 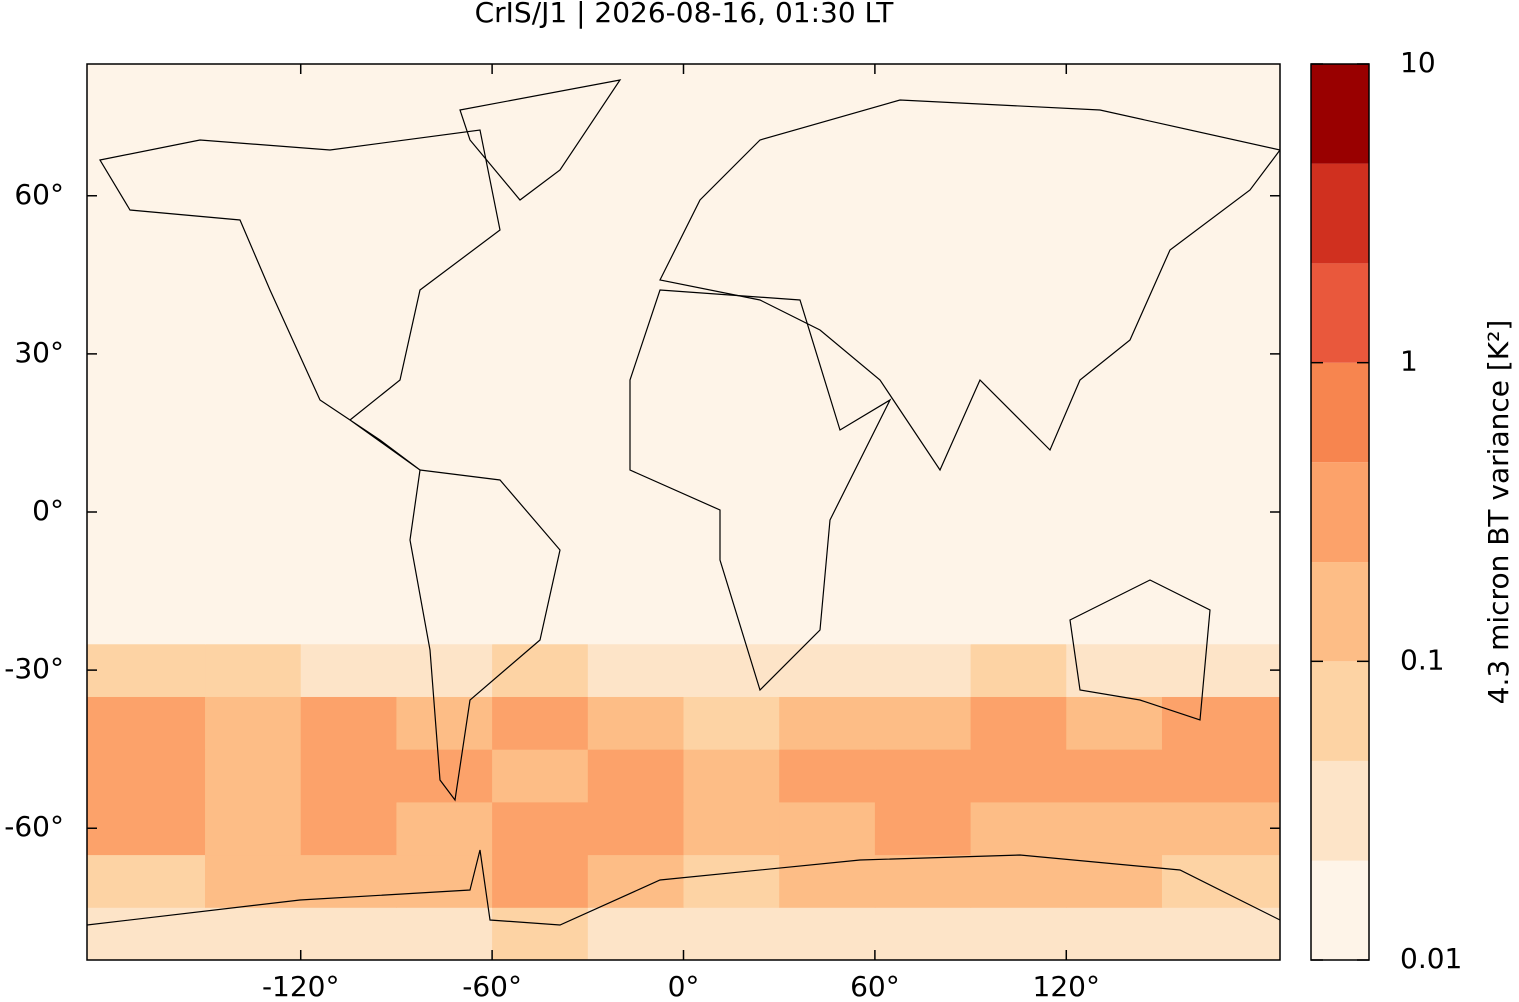 I want to click on x-tick-label: -120°, so click(x=301, y=986).